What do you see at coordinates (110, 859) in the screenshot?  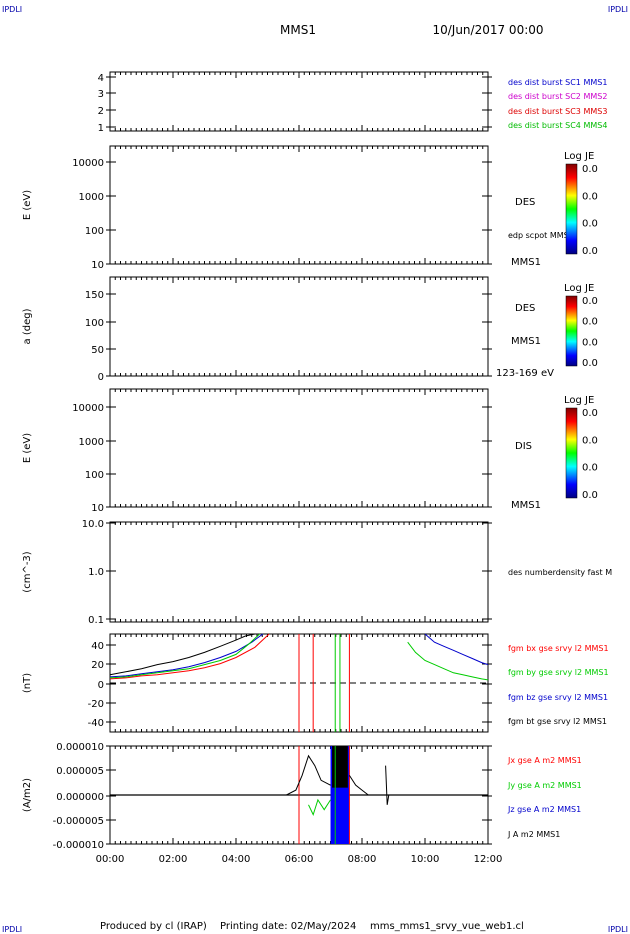 I see `x-tick-label: 00:00` at bounding box center [110, 859].